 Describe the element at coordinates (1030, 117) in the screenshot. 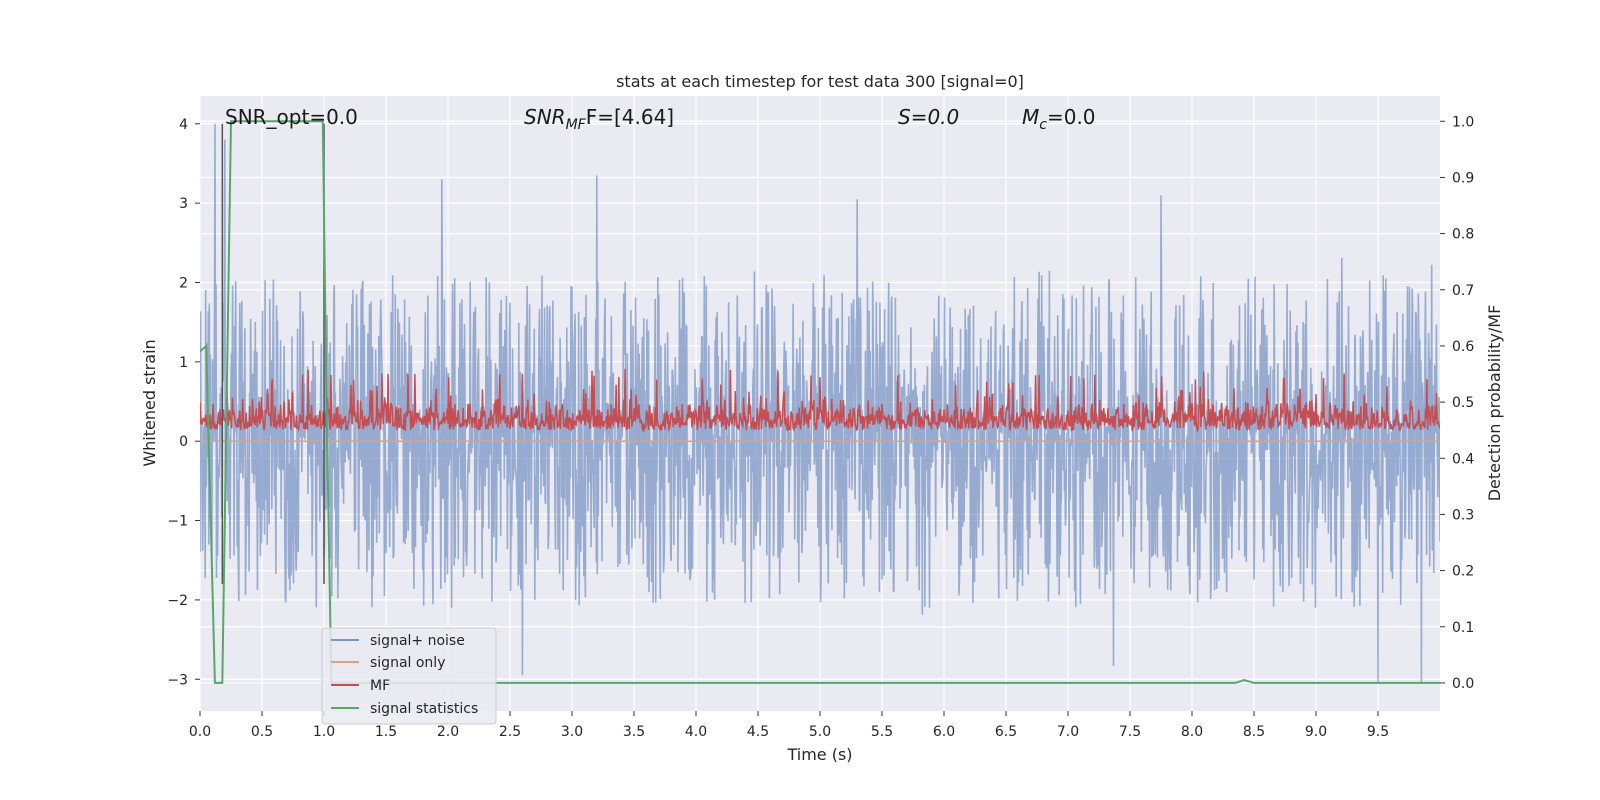

I see `annotation-mc-base: M` at that location.